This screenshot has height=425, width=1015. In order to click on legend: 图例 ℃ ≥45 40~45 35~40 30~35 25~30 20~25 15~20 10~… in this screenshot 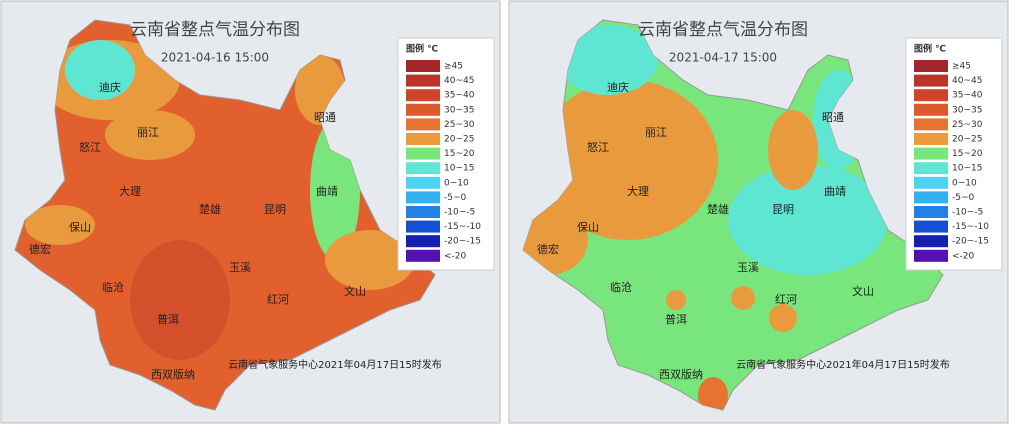, I will do `click(954, 154)`.